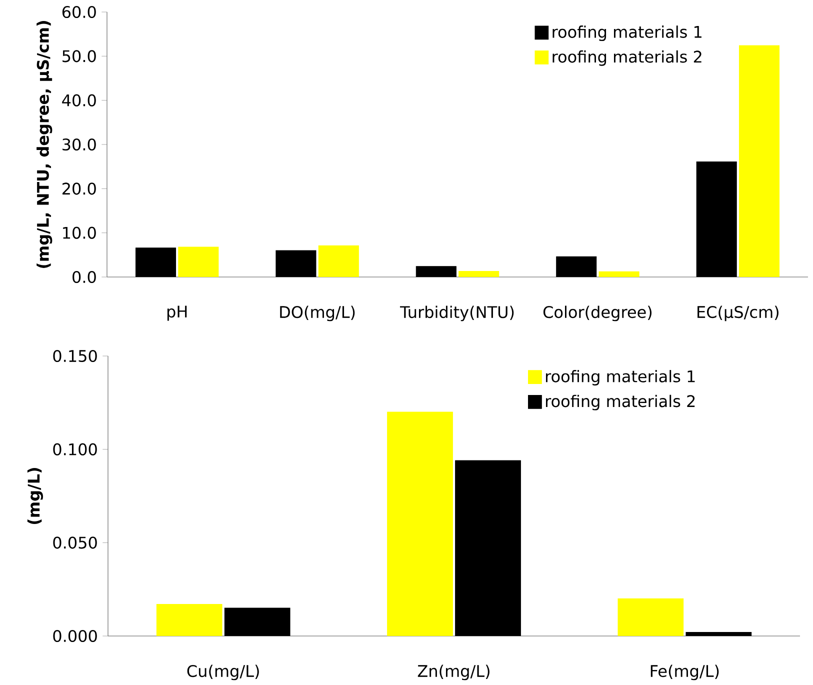 This screenshot has height=685, width=813. What do you see at coordinates (35, 496) in the screenshot?
I see `y-axis-title: (mg/L)` at bounding box center [35, 496].